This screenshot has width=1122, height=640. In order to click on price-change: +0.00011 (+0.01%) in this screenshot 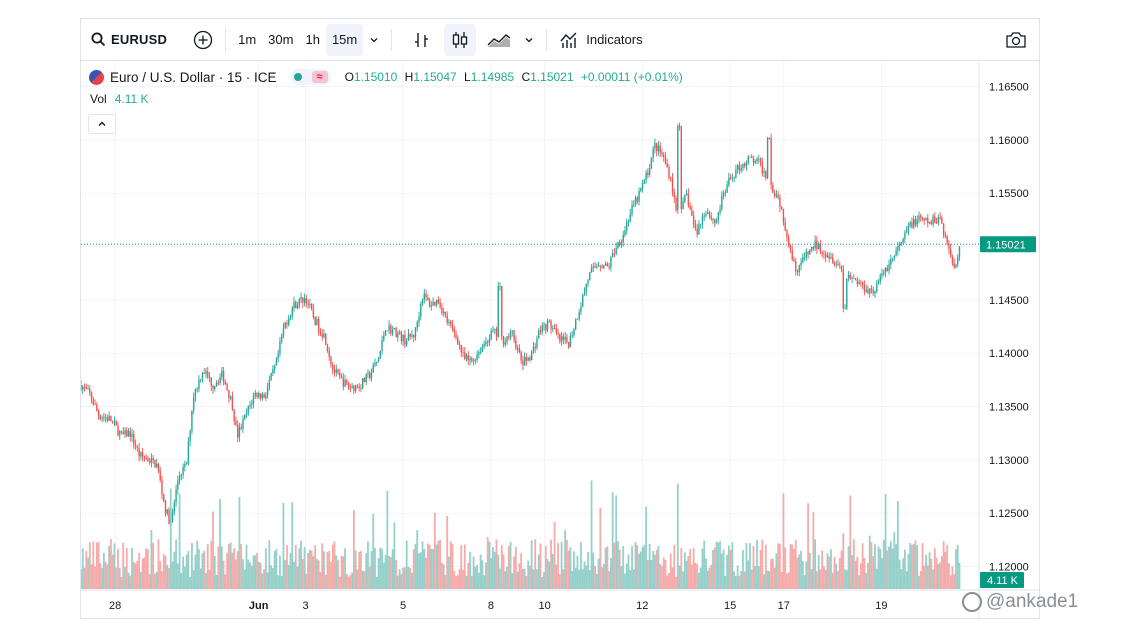, I will do `click(631, 77)`.